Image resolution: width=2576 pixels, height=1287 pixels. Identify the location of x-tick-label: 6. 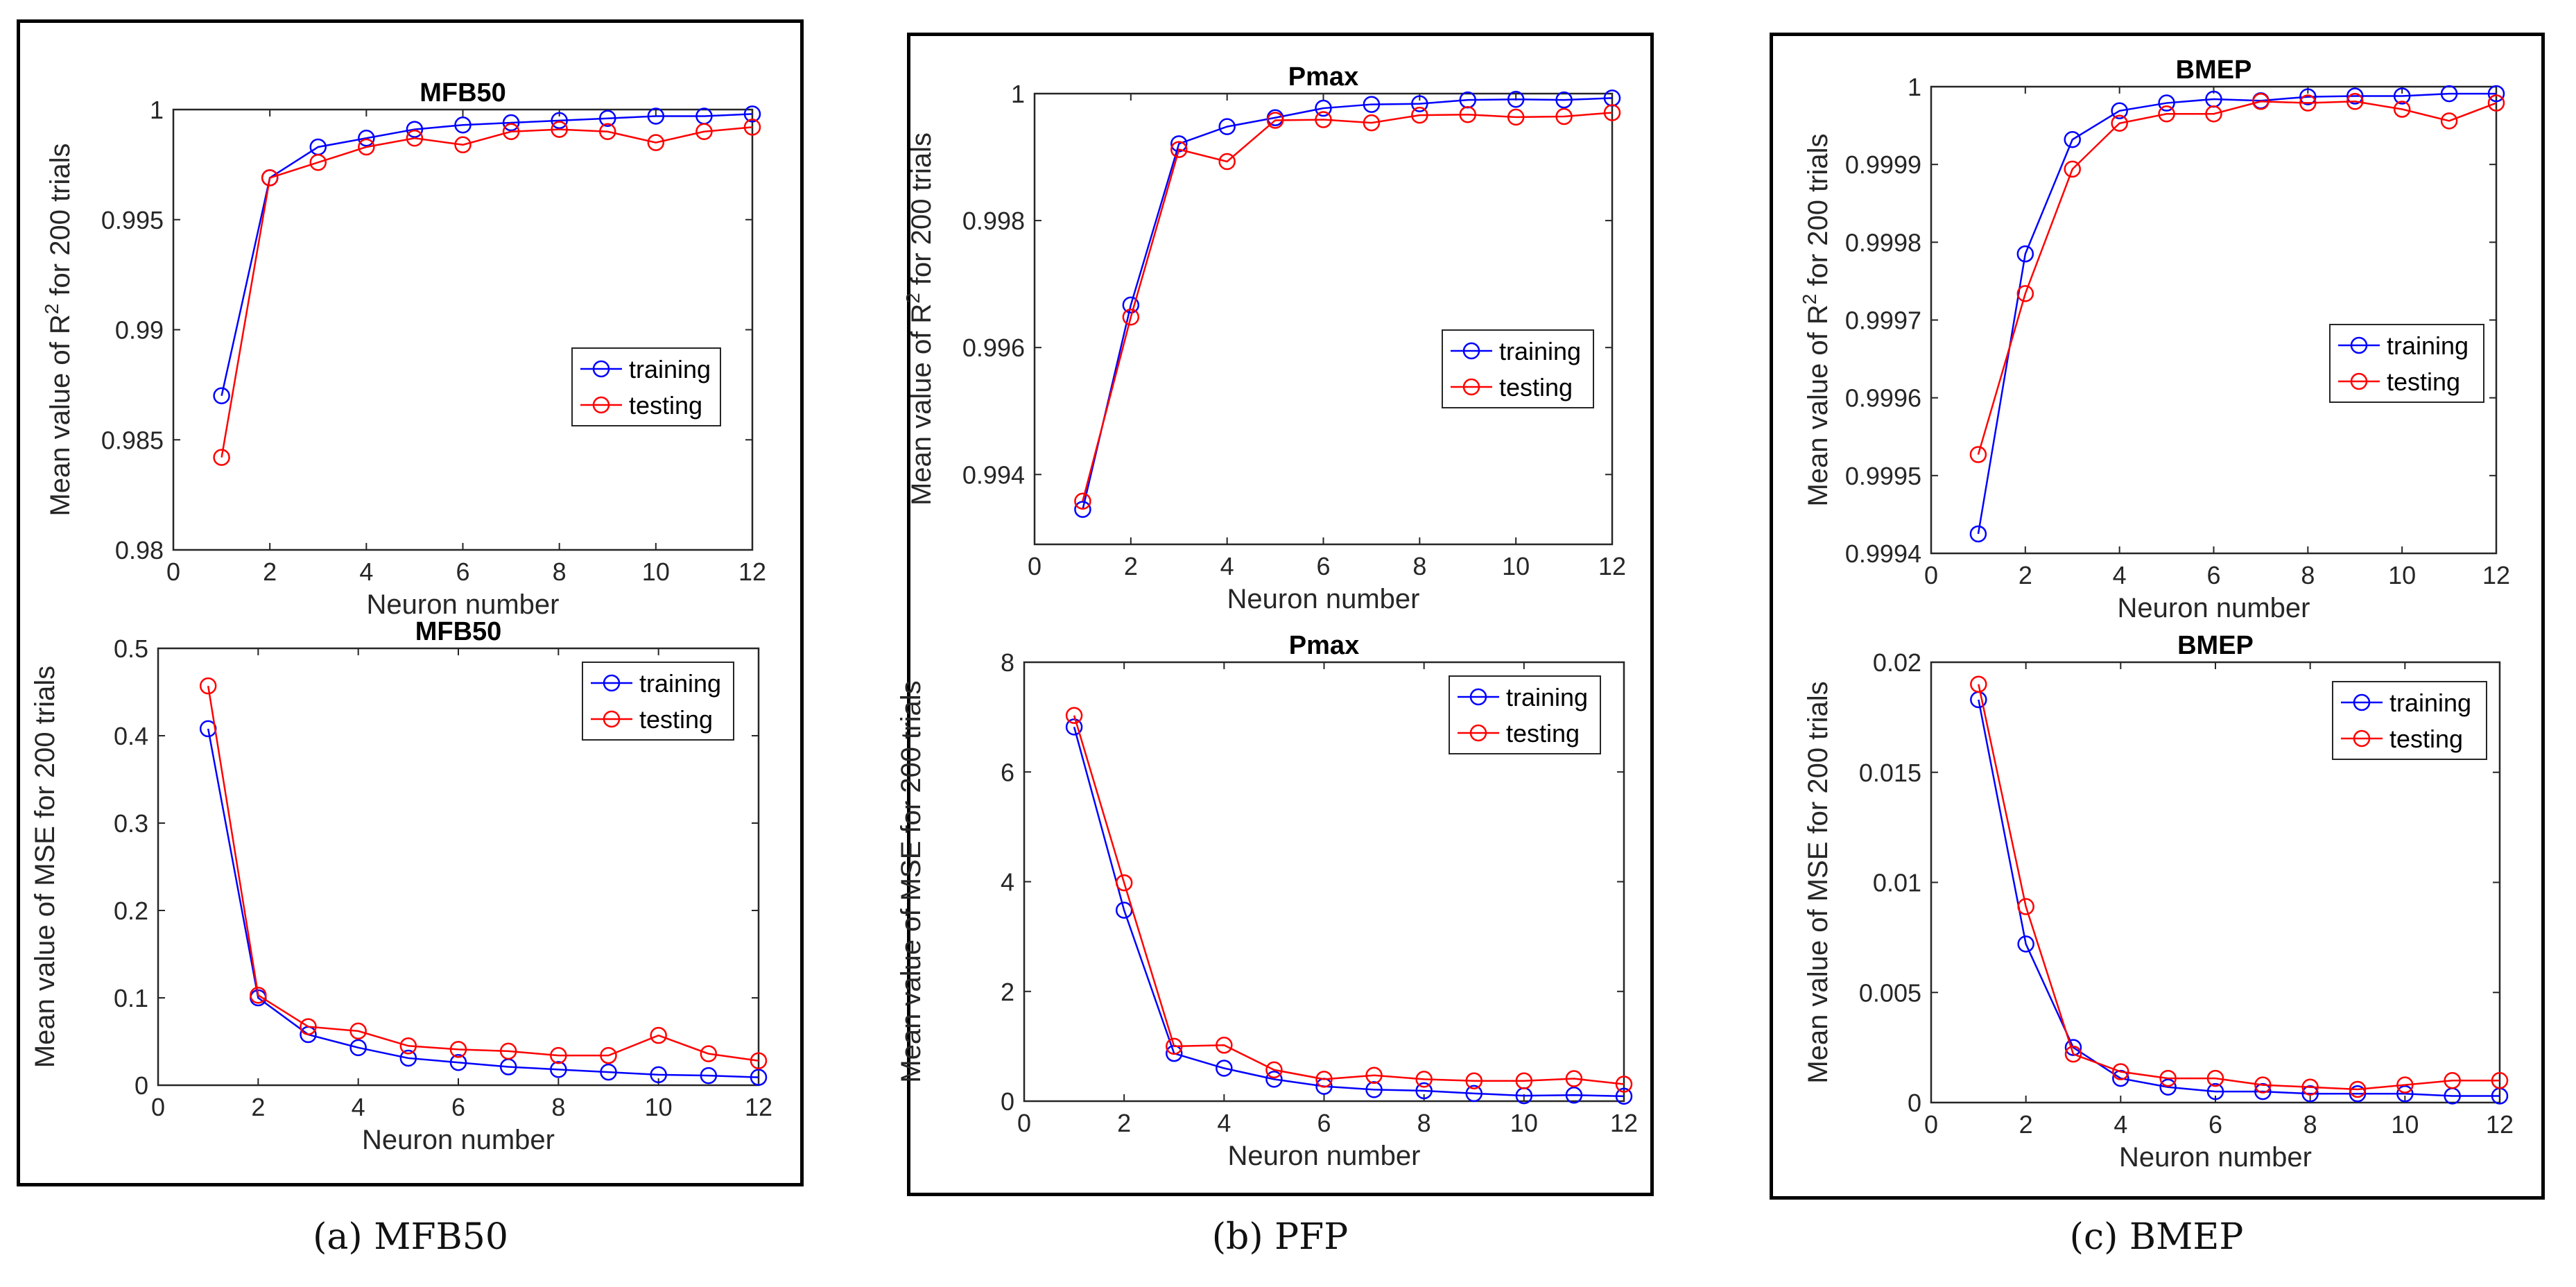
(2213, 575).